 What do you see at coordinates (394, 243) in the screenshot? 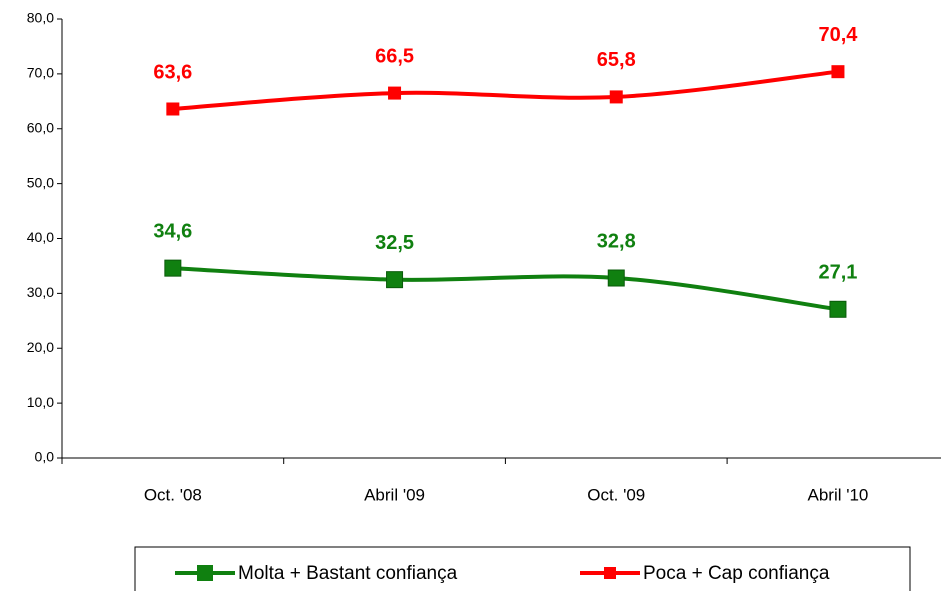
I see `data-label: 32,5` at bounding box center [394, 243].